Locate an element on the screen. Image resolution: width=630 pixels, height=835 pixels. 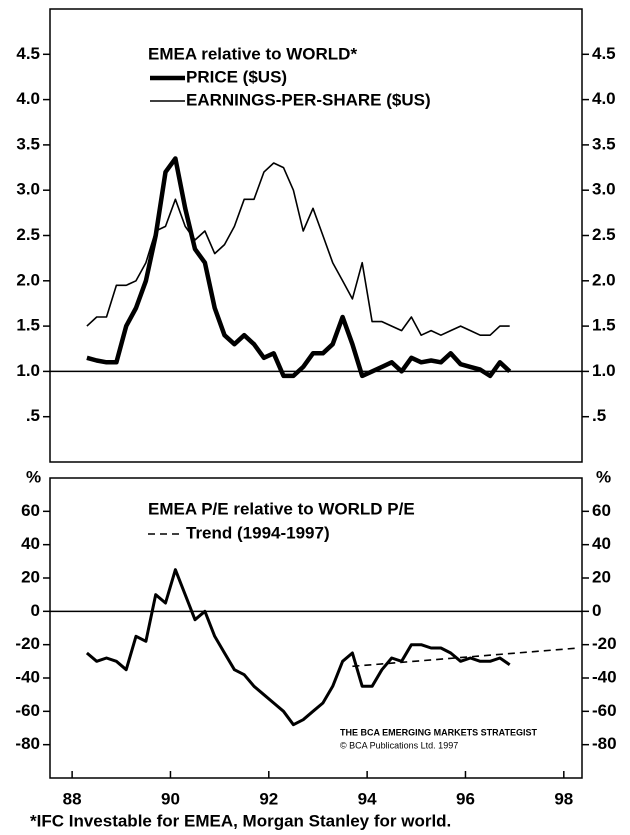
source-text: © BCA Publications Ltd. 1997 is located at coordinates (399, 745).